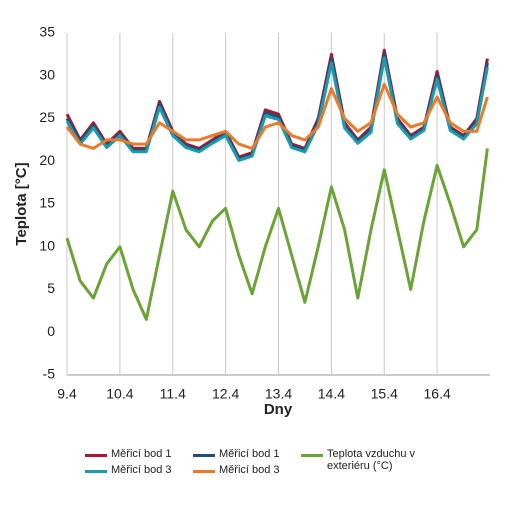 This screenshot has height=510, width=511. I want to click on y-tick-label: -5, so click(49, 374).